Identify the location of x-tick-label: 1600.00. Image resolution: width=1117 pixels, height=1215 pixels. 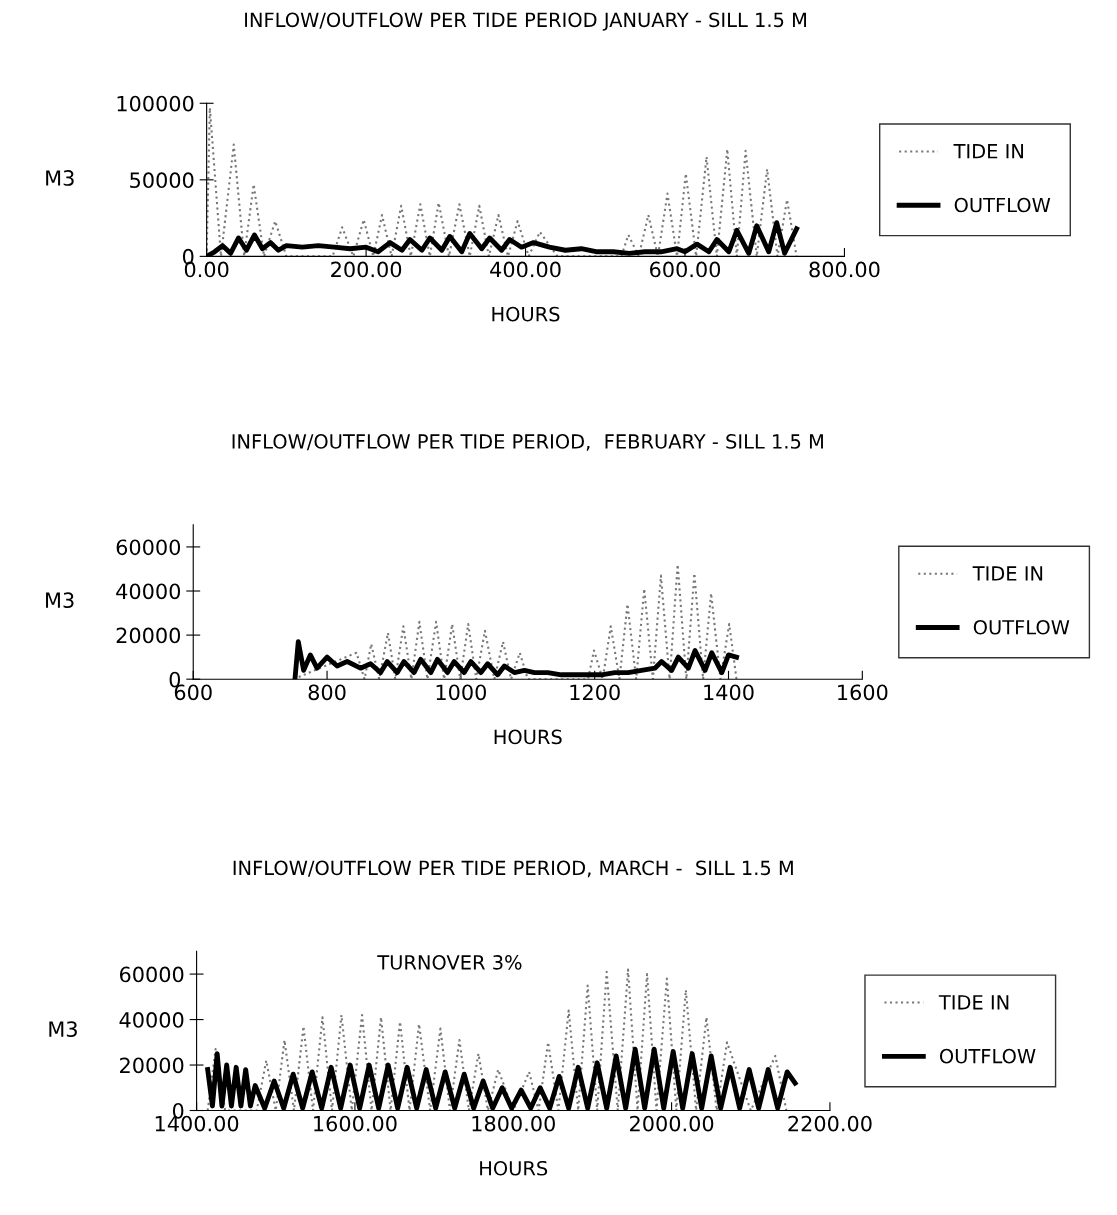
(355, 1123).